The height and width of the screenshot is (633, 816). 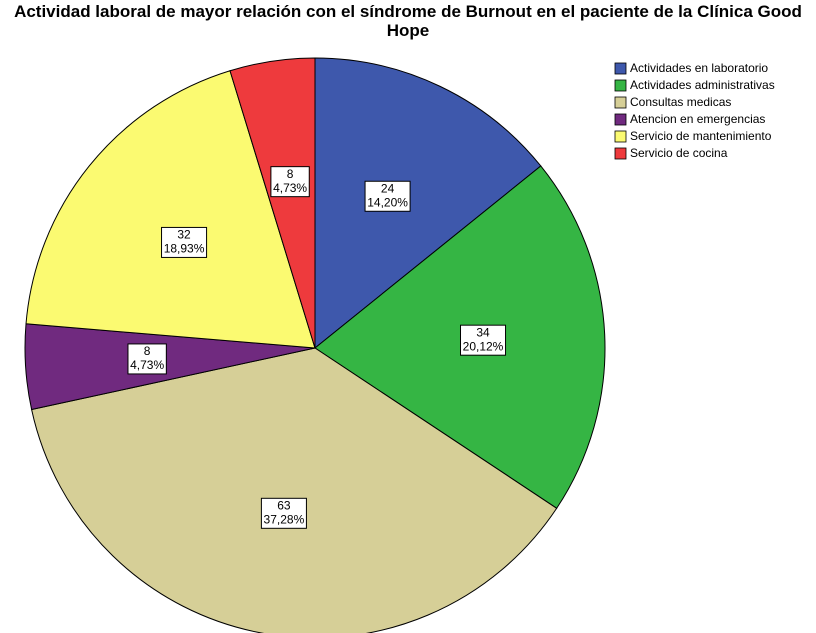 What do you see at coordinates (699, 68) in the screenshot?
I see `legend-label: Actividades en laboratorio` at bounding box center [699, 68].